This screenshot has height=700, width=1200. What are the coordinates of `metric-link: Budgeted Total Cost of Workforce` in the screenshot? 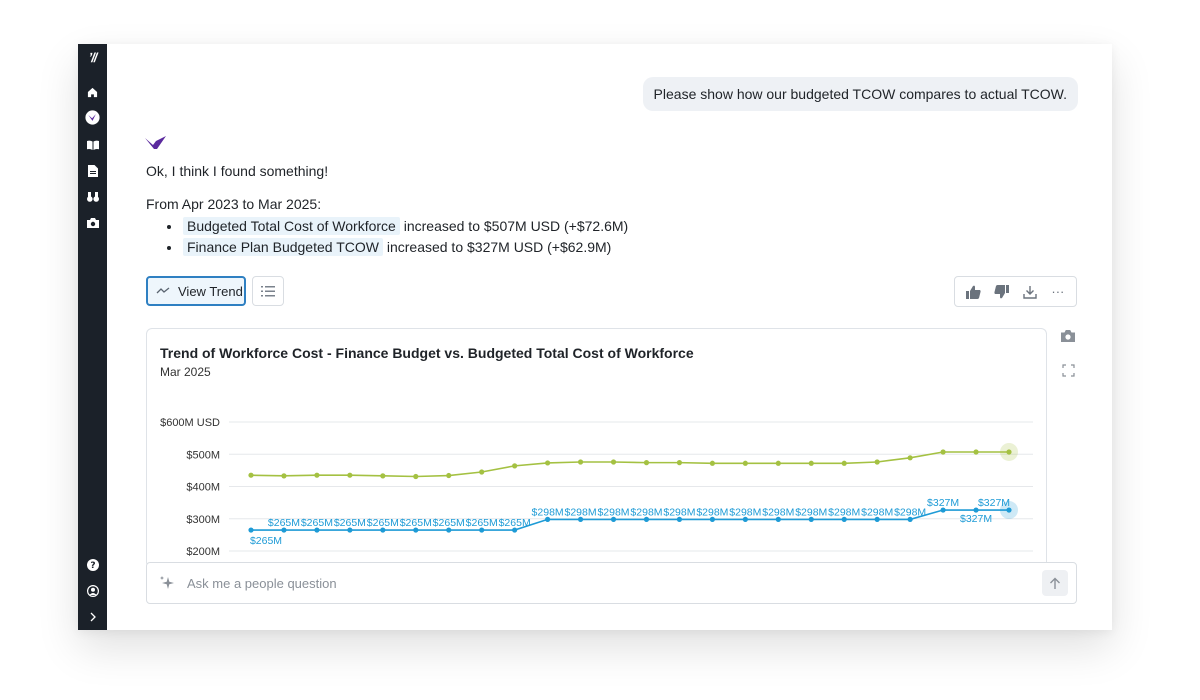 It's located at (291, 226).